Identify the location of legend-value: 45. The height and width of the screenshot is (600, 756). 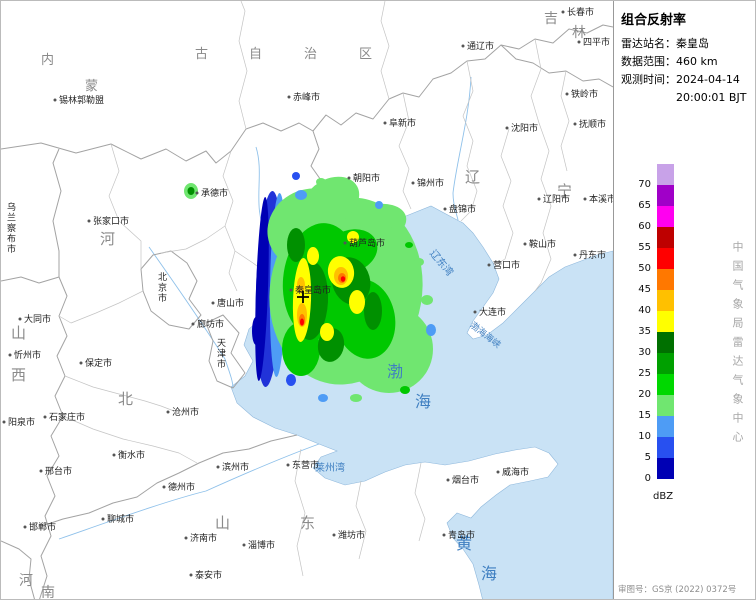
(644, 289).